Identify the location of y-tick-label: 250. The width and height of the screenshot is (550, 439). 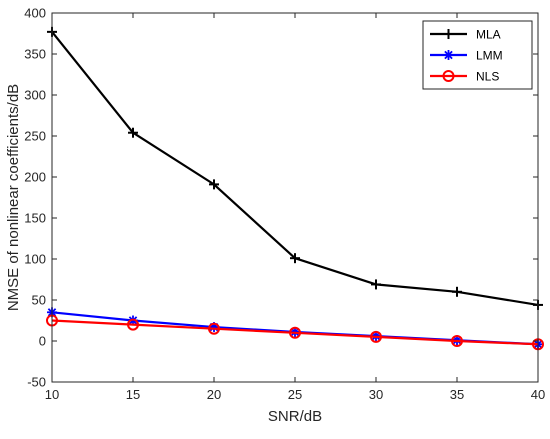
(35, 136).